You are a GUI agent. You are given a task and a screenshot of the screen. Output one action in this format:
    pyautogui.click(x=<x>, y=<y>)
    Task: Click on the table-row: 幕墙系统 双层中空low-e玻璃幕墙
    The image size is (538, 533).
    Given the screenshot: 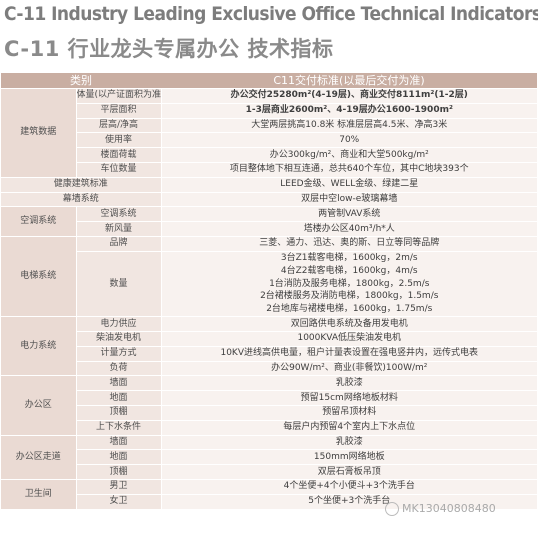 What is the action you would take?
    pyautogui.click(x=269, y=200)
    